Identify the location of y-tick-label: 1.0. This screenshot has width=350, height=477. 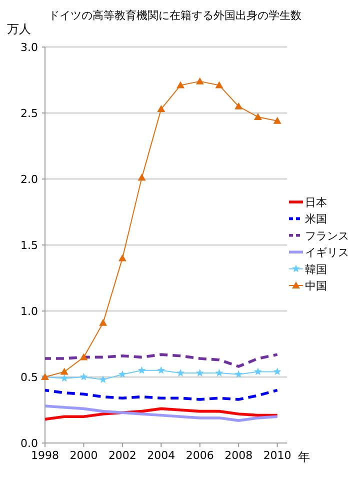
(29, 311).